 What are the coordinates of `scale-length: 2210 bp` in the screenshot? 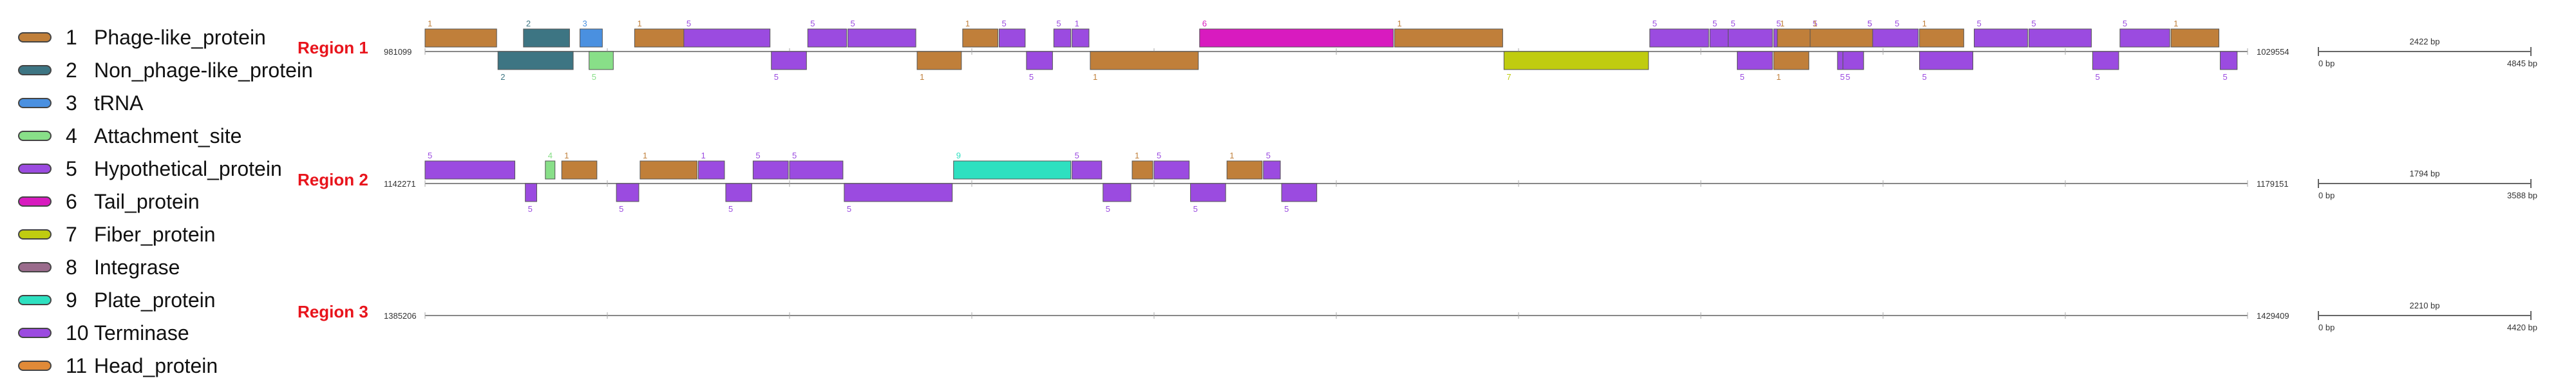 It's located at (2425, 305).